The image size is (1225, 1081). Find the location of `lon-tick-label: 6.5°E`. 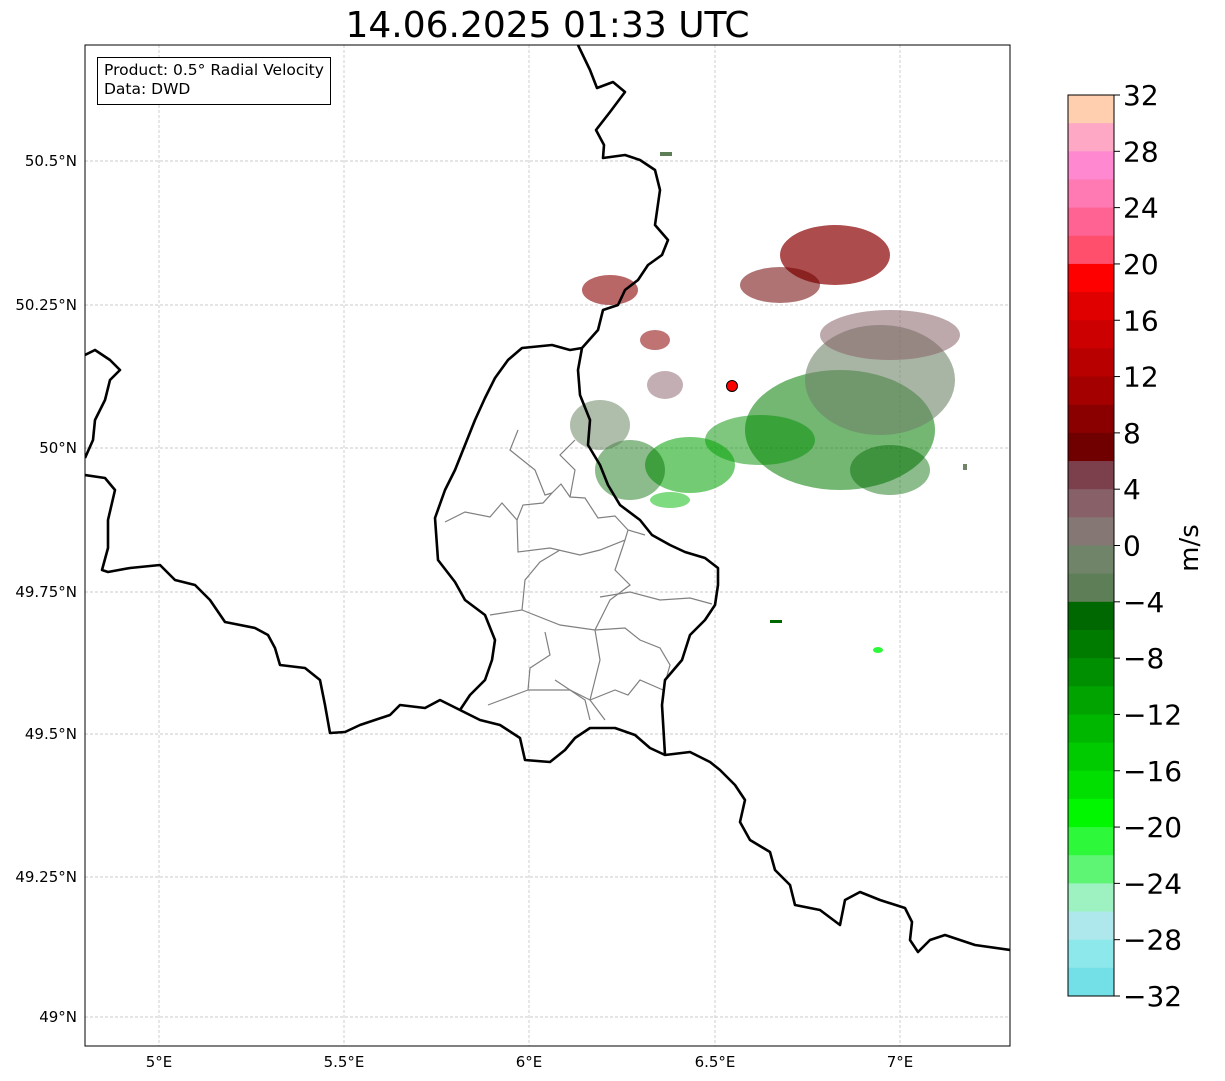

lon-tick-label: 6.5°E is located at coordinates (715, 1062).